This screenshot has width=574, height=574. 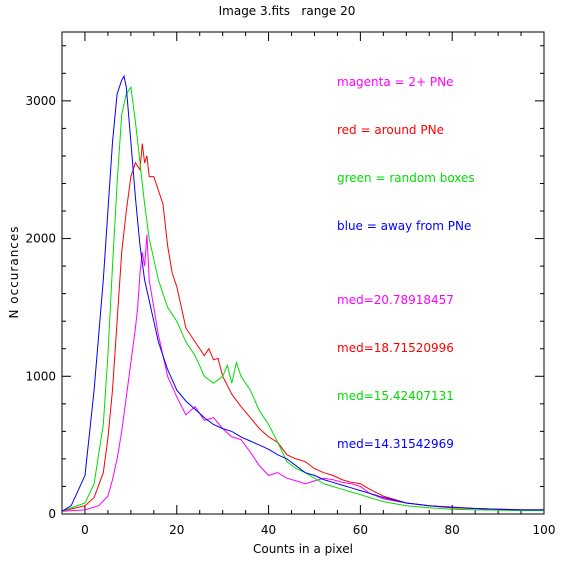 What do you see at coordinates (287, 11) in the screenshot?
I see `chart-title: Image 3.fits range 20` at bounding box center [287, 11].